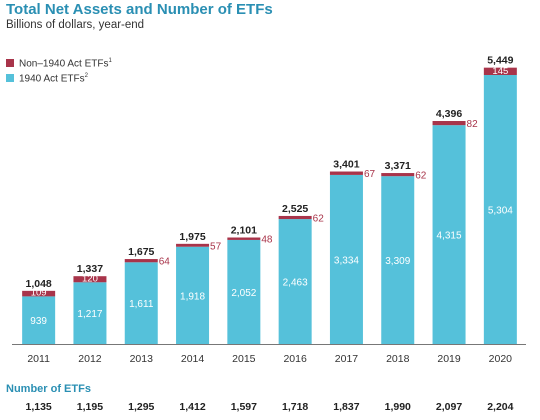 Image resolution: width=540 pixels, height=420 pixels. Describe the element at coordinates (346, 173) in the screenshot. I see `bar-non-1940-2017` at that location.